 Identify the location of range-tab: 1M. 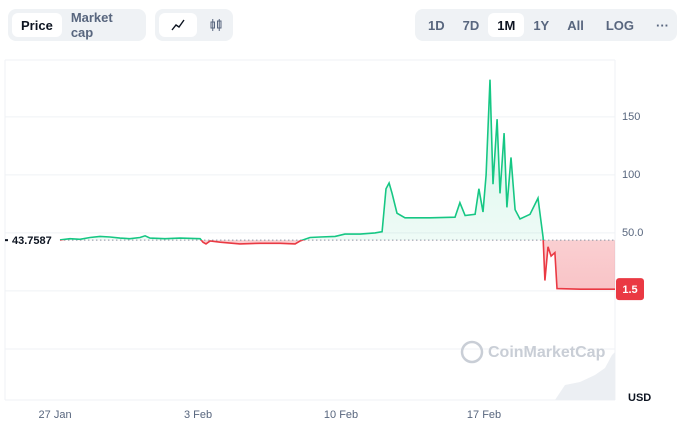
(506, 25).